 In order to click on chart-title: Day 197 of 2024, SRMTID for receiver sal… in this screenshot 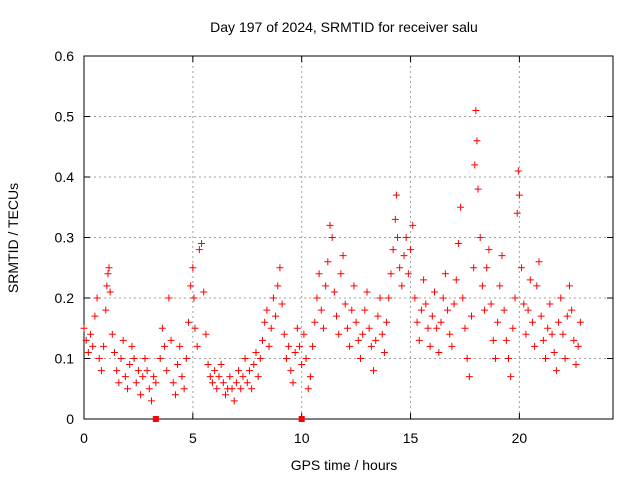, I will do `click(344, 27)`.